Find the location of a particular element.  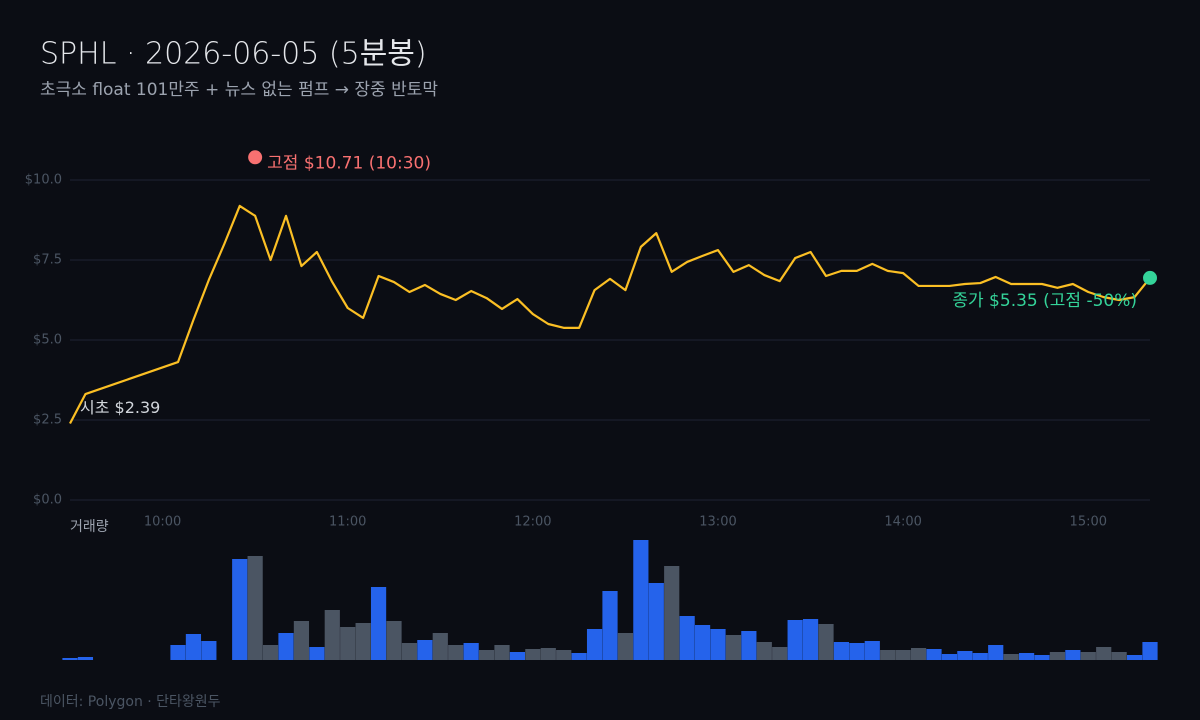

y-tick-label: $2.5 is located at coordinates (47, 420).